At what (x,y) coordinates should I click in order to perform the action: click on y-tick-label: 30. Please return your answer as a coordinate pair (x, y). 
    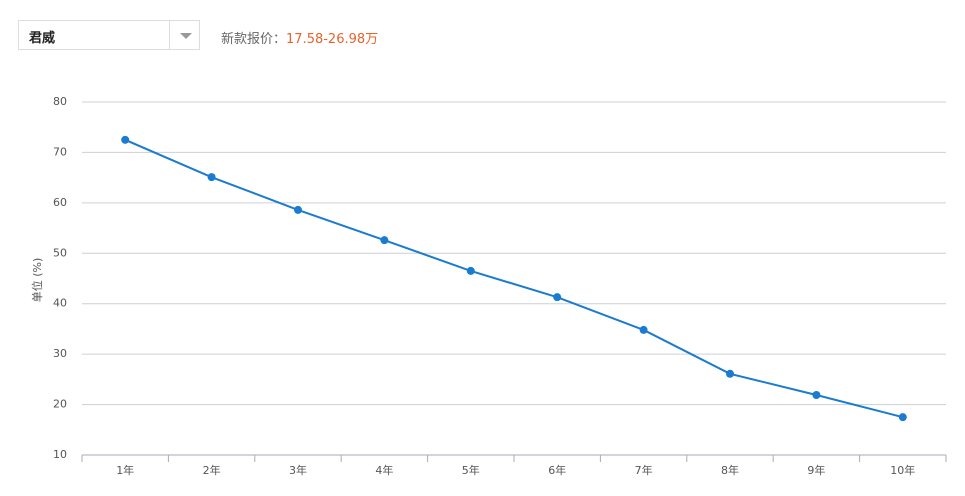
    Looking at the image, I should click on (60, 353).